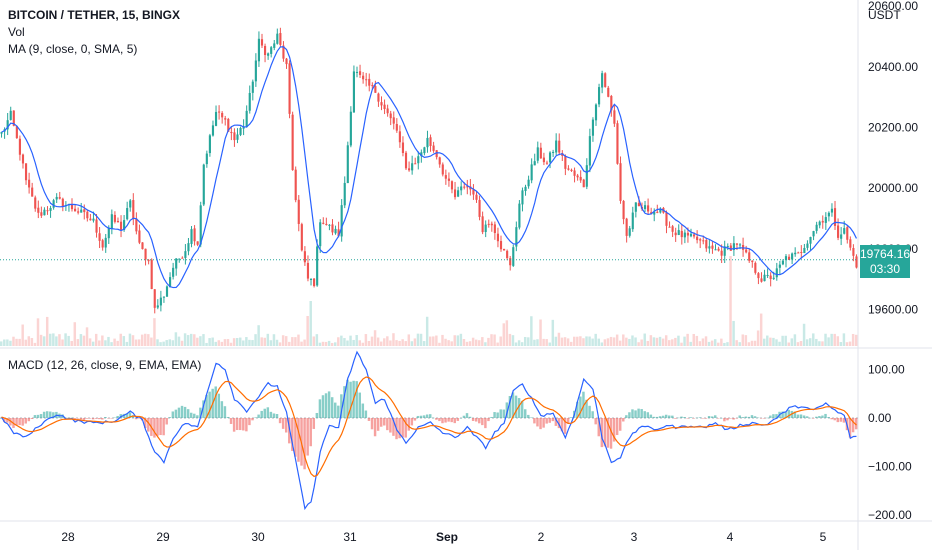 This screenshot has width=932, height=550. What do you see at coordinates (893, 6) in the screenshot?
I see `price-tick-label: 20600.00` at bounding box center [893, 6].